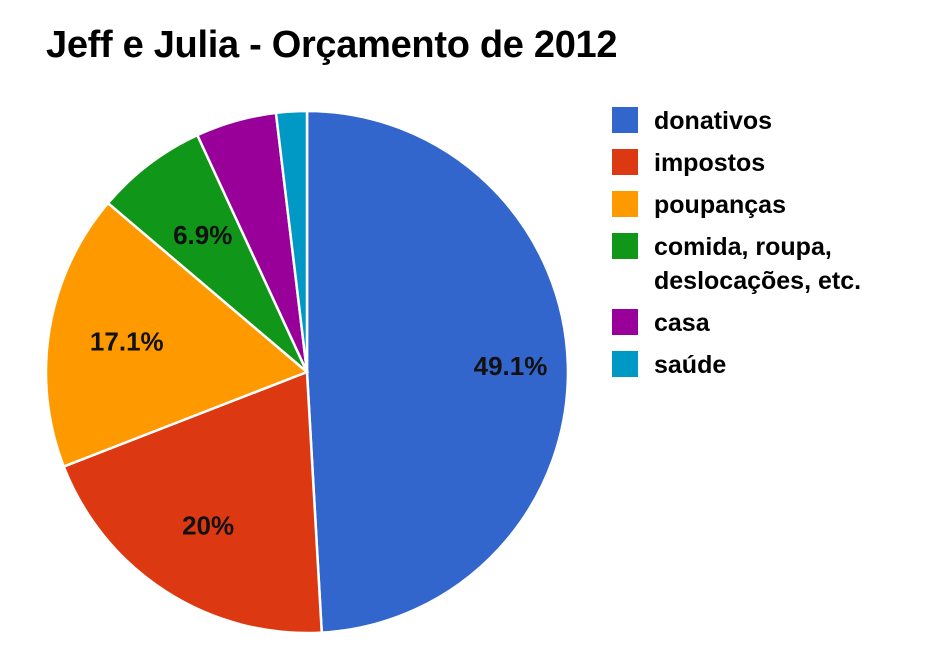 The width and height of the screenshot is (934, 669). I want to click on legend-label-1: impostos, so click(710, 163).